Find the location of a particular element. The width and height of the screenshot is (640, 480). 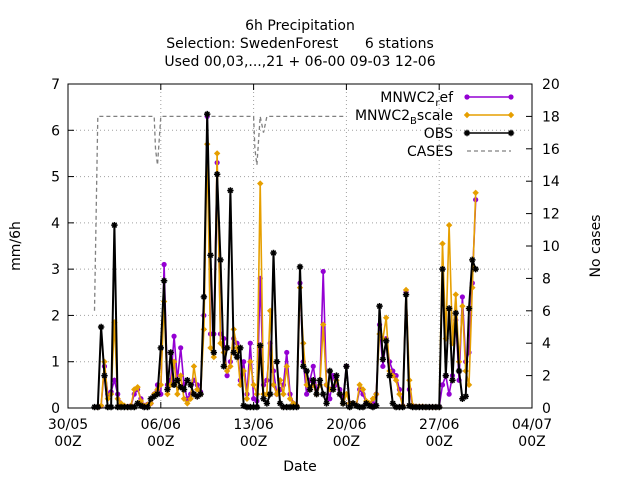

legend-label: MNWC2Bscale is located at coordinates (404, 117).